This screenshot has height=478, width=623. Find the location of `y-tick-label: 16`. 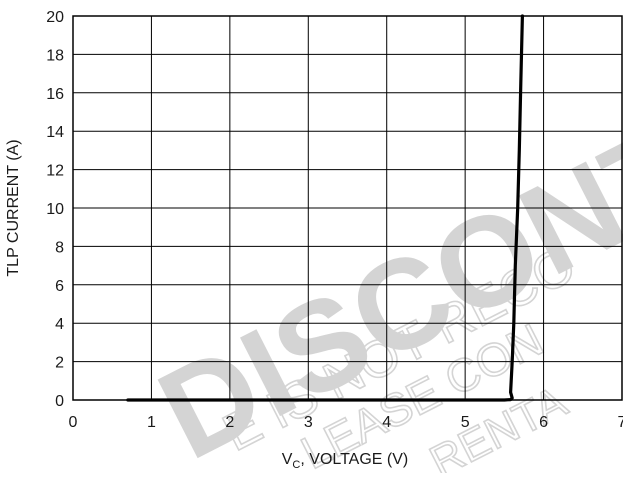

y-tick-label: 16 is located at coordinates (55, 94).